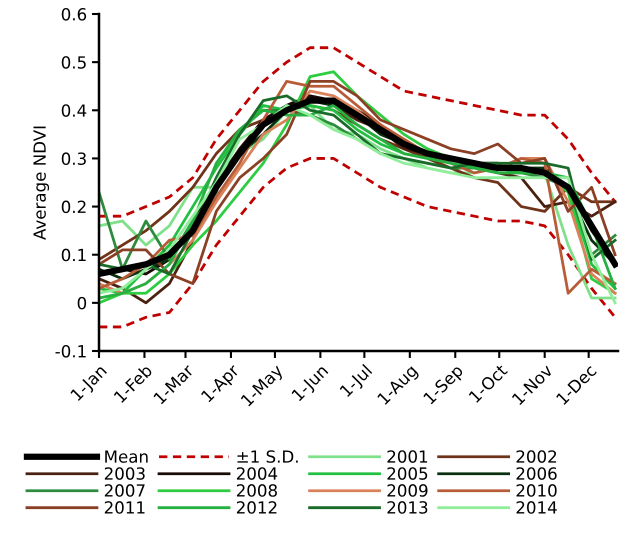 This screenshot has height=535, width=622. Describe the element at coordinates (124, 490) in the screenshot. I see `legend-label: 2007` at that location.